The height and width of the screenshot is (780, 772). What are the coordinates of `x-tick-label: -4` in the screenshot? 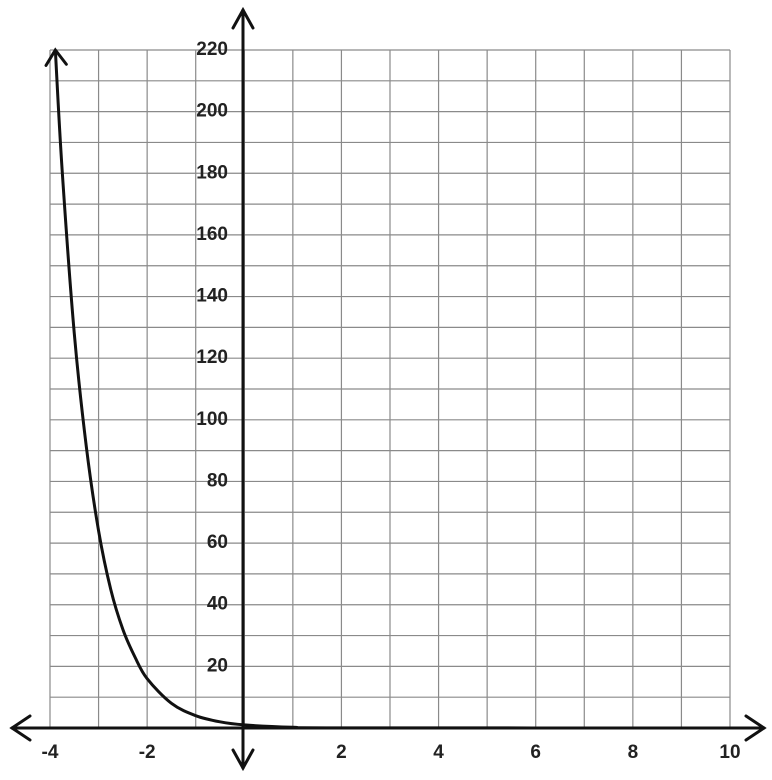 It's located at (50, 752).